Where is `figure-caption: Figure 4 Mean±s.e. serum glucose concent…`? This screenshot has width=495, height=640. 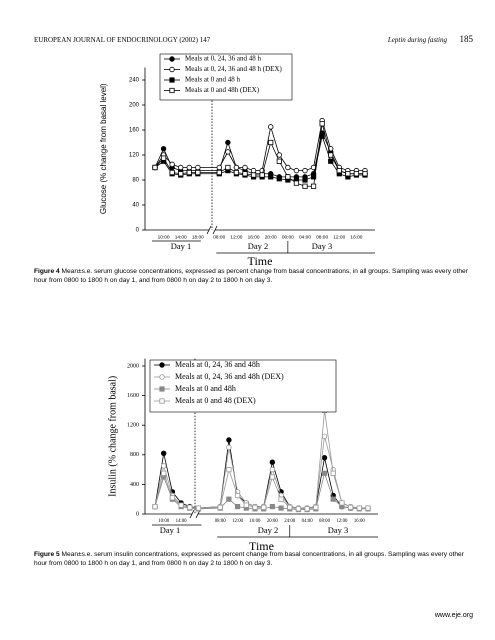
figure-caption: Figure 4 Mean±s.e. serum glucose concent… is located at coordinates (254, 276).